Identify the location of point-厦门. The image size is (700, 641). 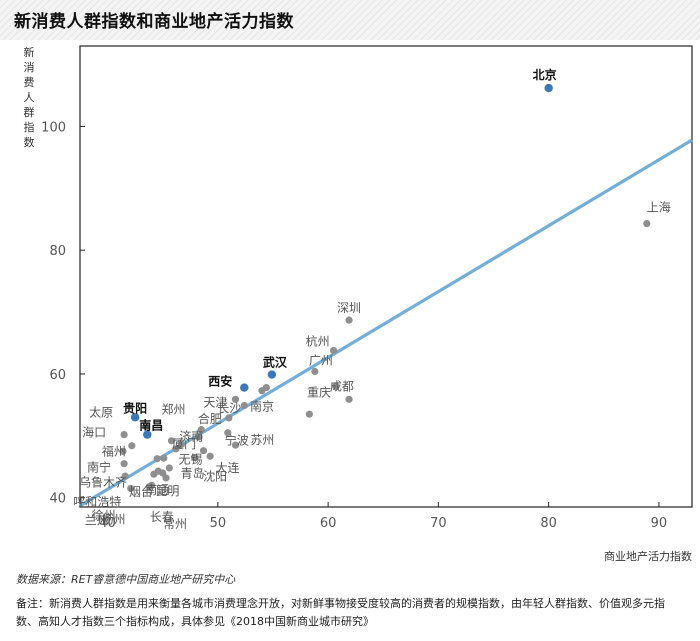
(199, 437).